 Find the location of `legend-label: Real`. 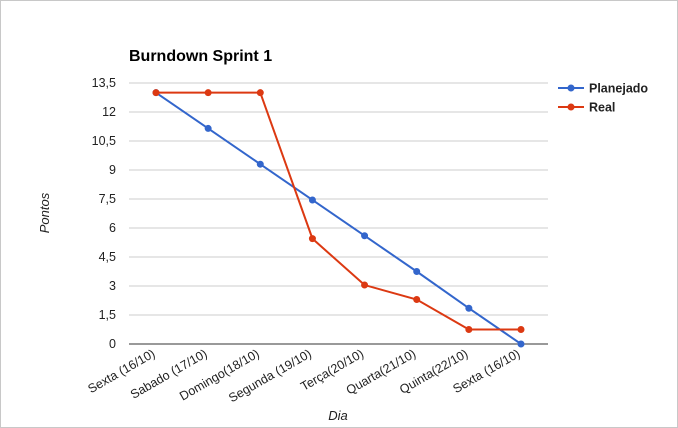

legend-label: Real is located at coordinates (602, 108).